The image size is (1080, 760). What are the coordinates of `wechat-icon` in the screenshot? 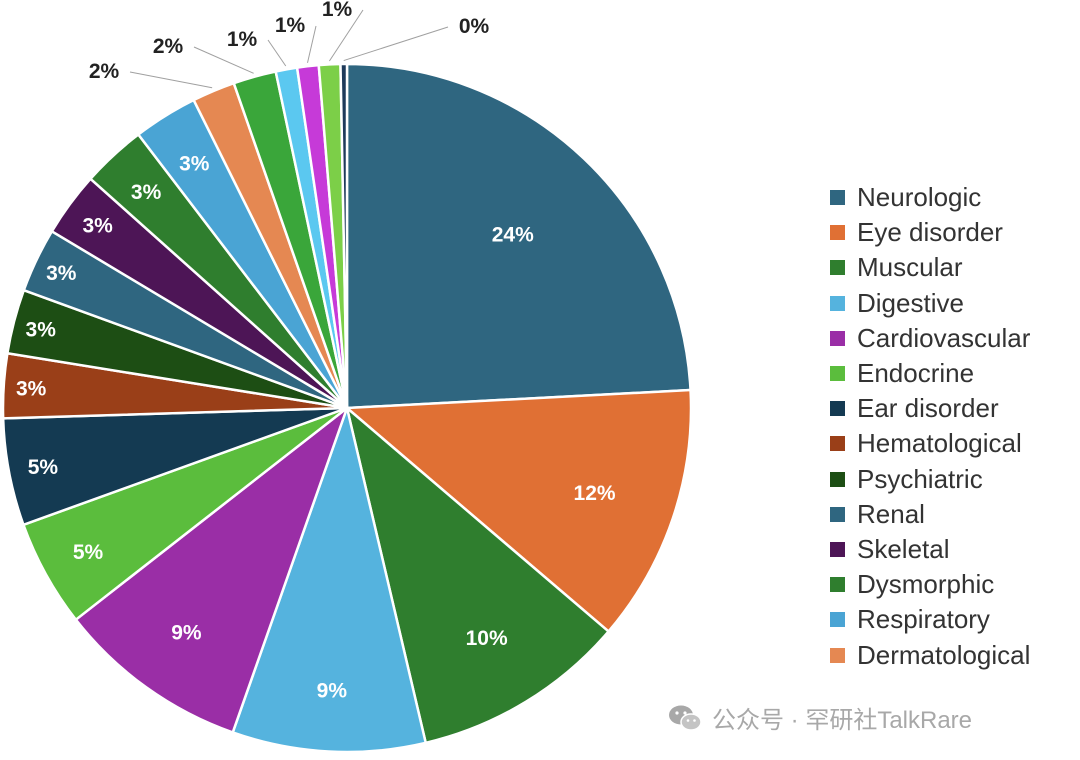 It's located at (685, 718).